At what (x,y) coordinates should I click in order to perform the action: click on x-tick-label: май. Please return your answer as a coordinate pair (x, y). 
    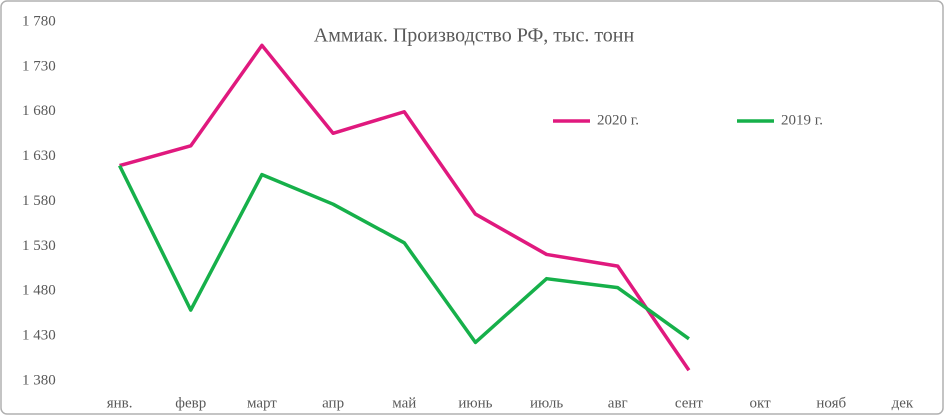
    Looking at the image, I should click on (404, 403).